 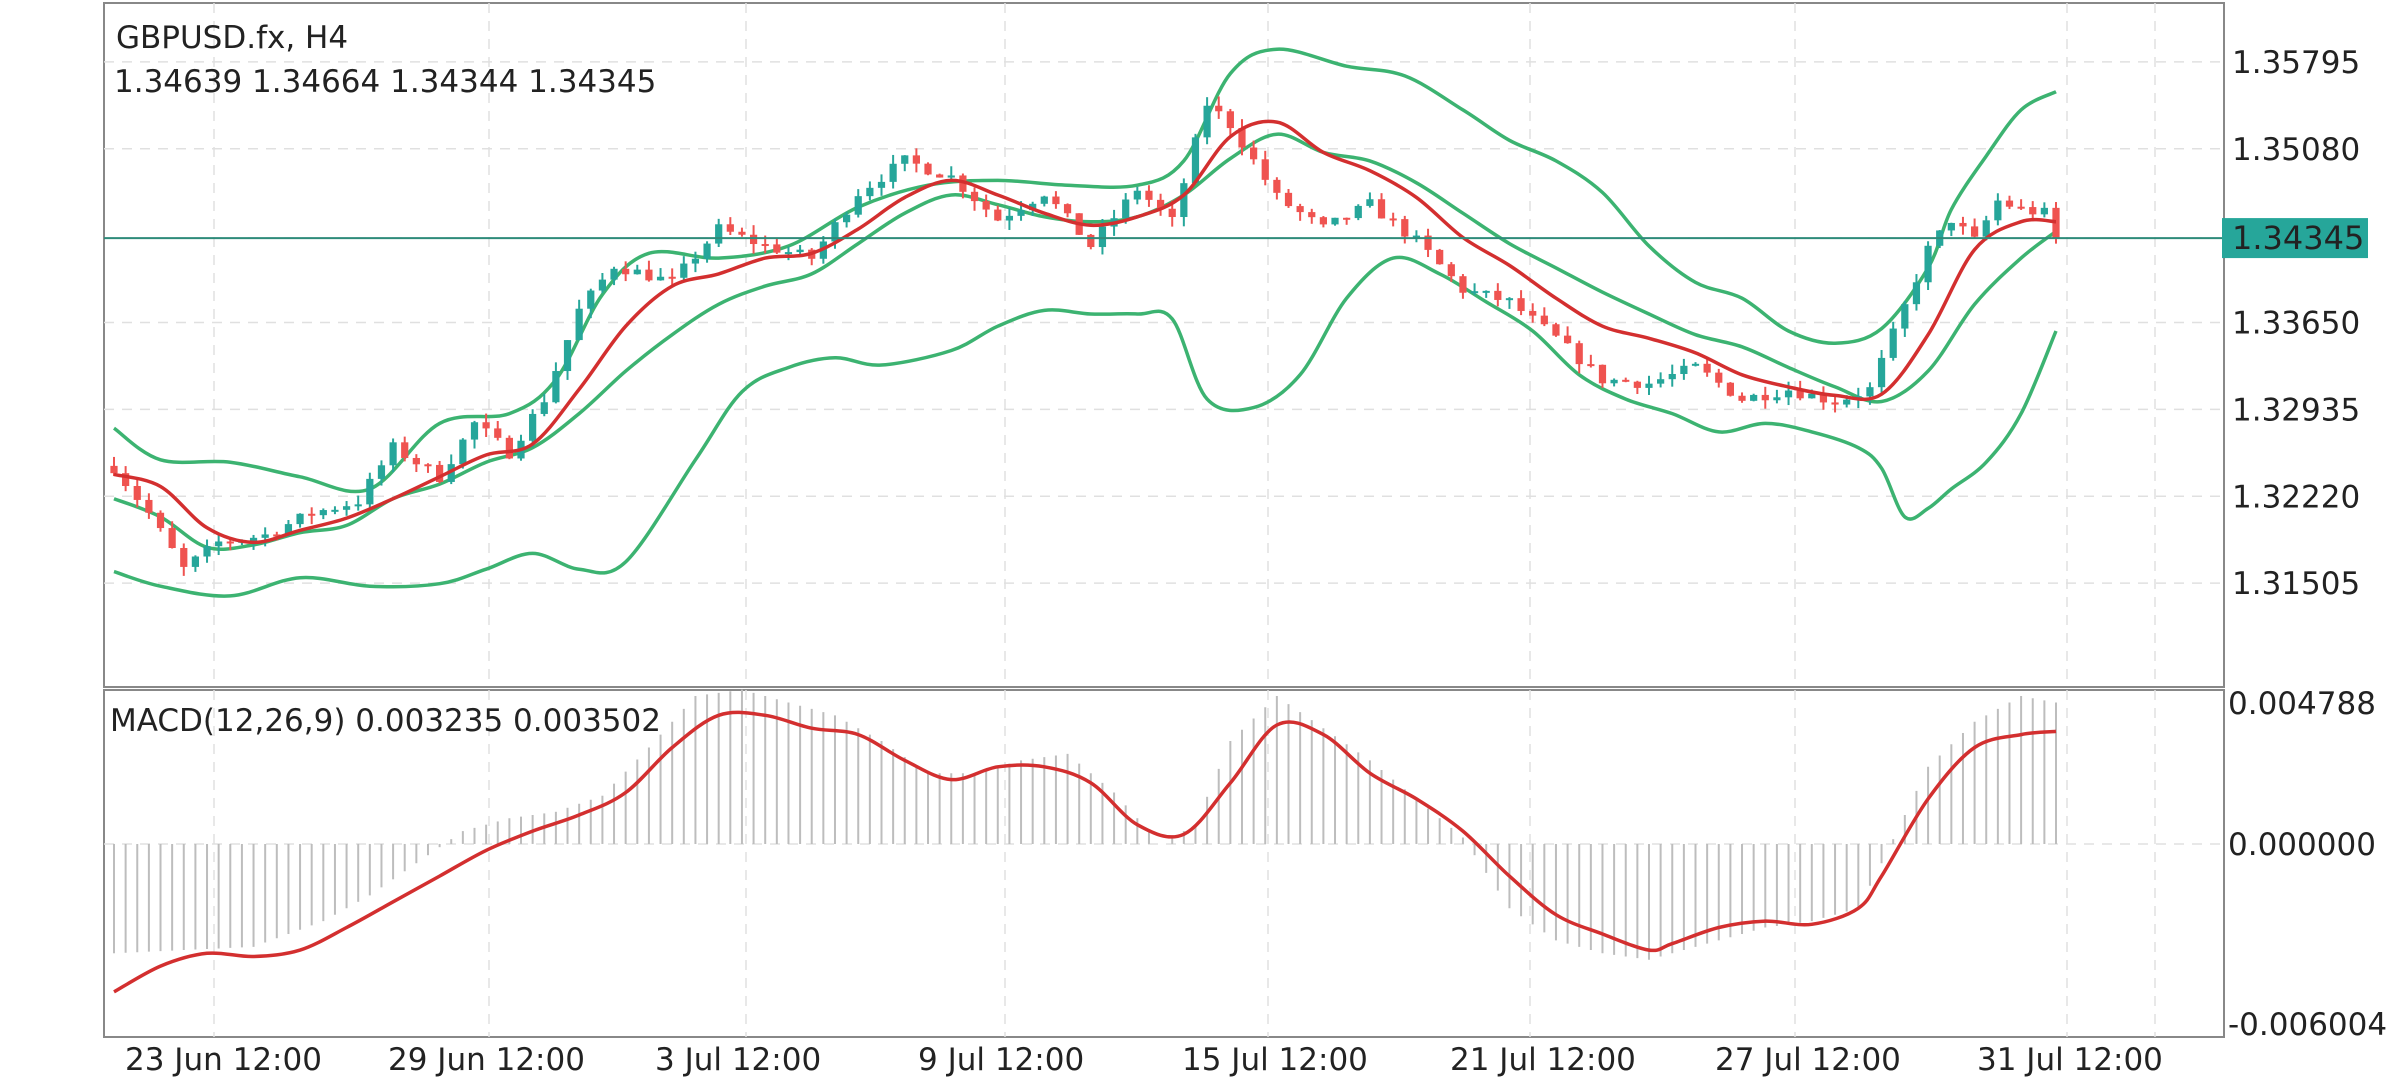 What do you see at coordinates (1275, 1060) in the screenshot?
I see `time-axis-label: 15 Jul 12:00` at bounding box center [1275, 1060].